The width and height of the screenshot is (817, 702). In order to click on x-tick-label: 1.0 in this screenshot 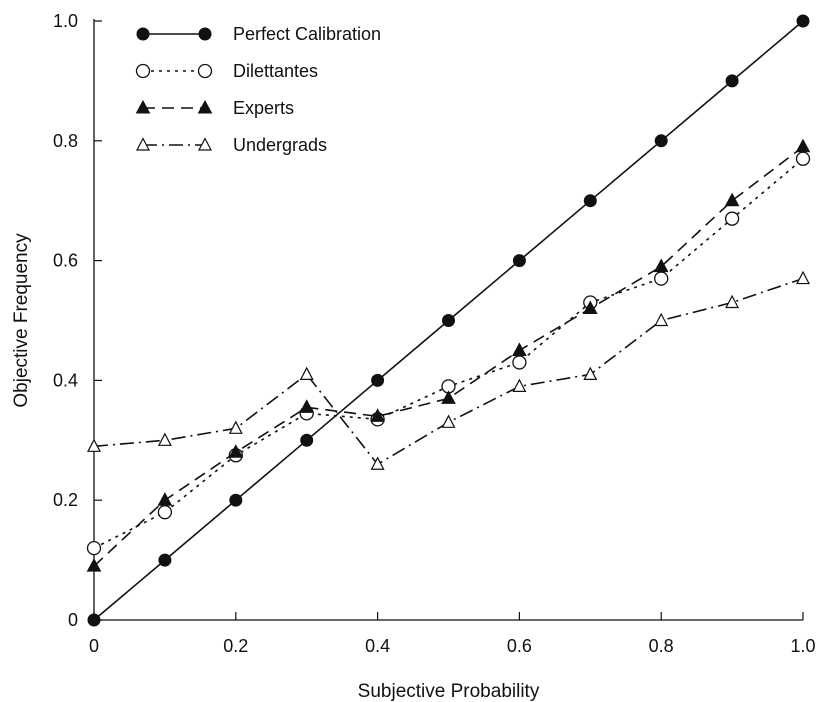, I will do `click(802, 646)`.